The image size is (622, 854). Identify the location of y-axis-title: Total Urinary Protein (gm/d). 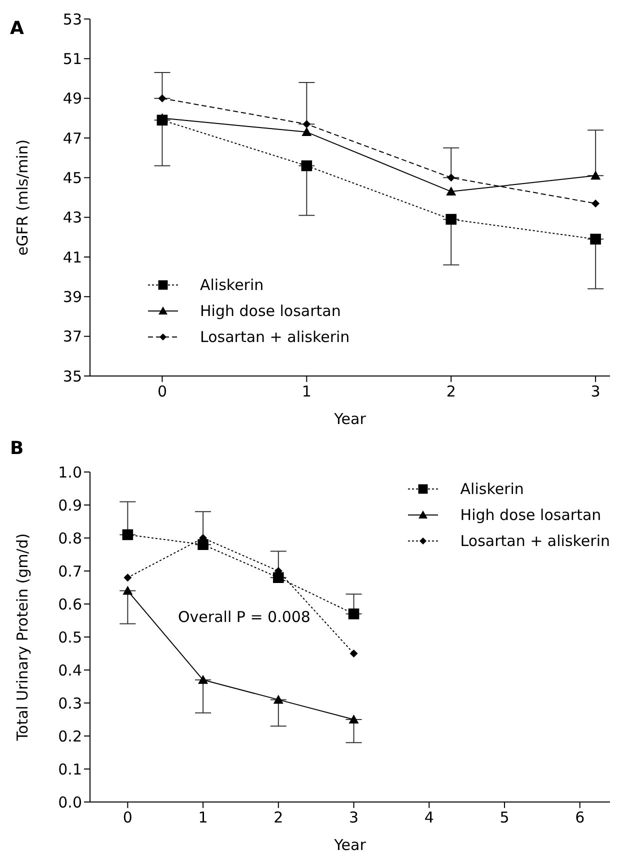
(22, 637).